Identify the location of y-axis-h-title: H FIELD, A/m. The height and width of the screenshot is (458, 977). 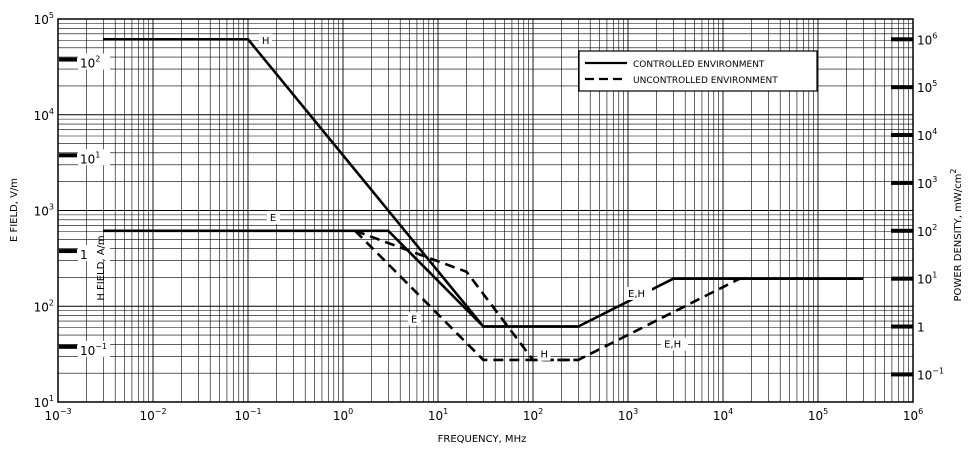
(101, 267).